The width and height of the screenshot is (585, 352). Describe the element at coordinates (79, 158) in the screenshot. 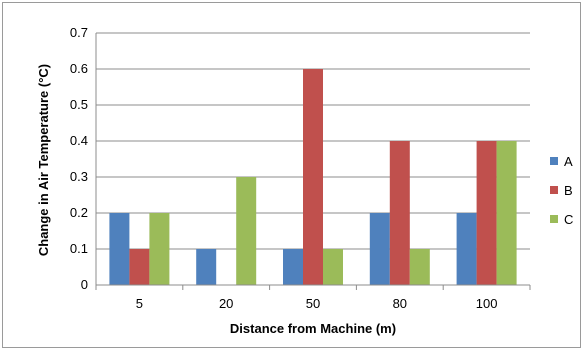

I see `y-tick-labels: 0 0.1 0.2 0.3 0.4 0.5 0.6 0.7` at that location.